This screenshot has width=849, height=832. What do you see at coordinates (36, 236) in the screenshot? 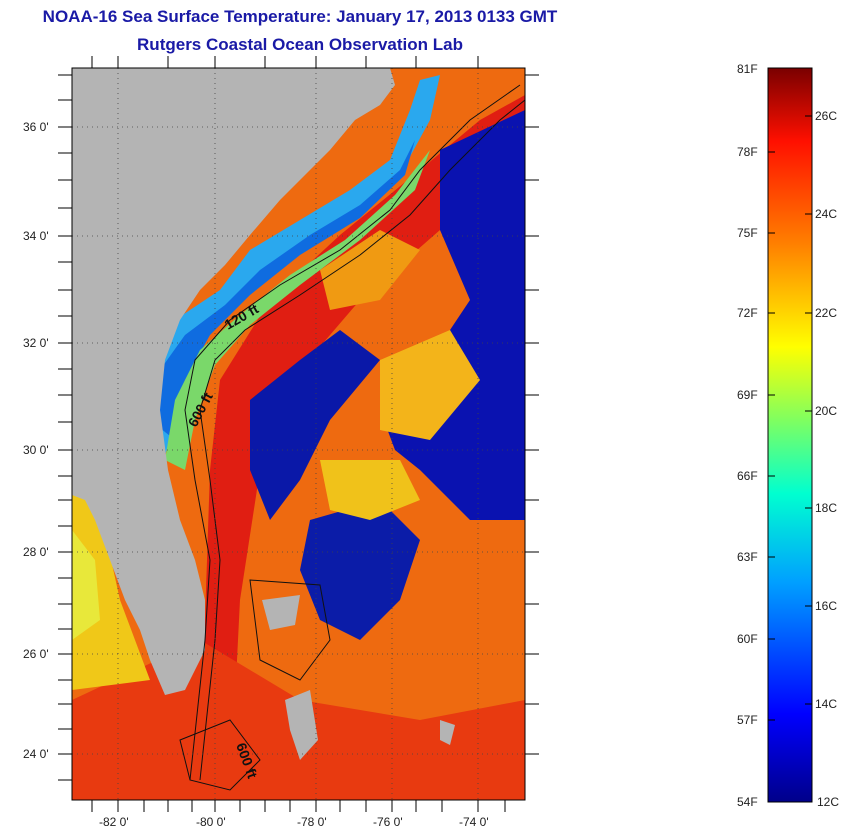
I see `lat-label: 34 0'` at bounding box center [36, 236].